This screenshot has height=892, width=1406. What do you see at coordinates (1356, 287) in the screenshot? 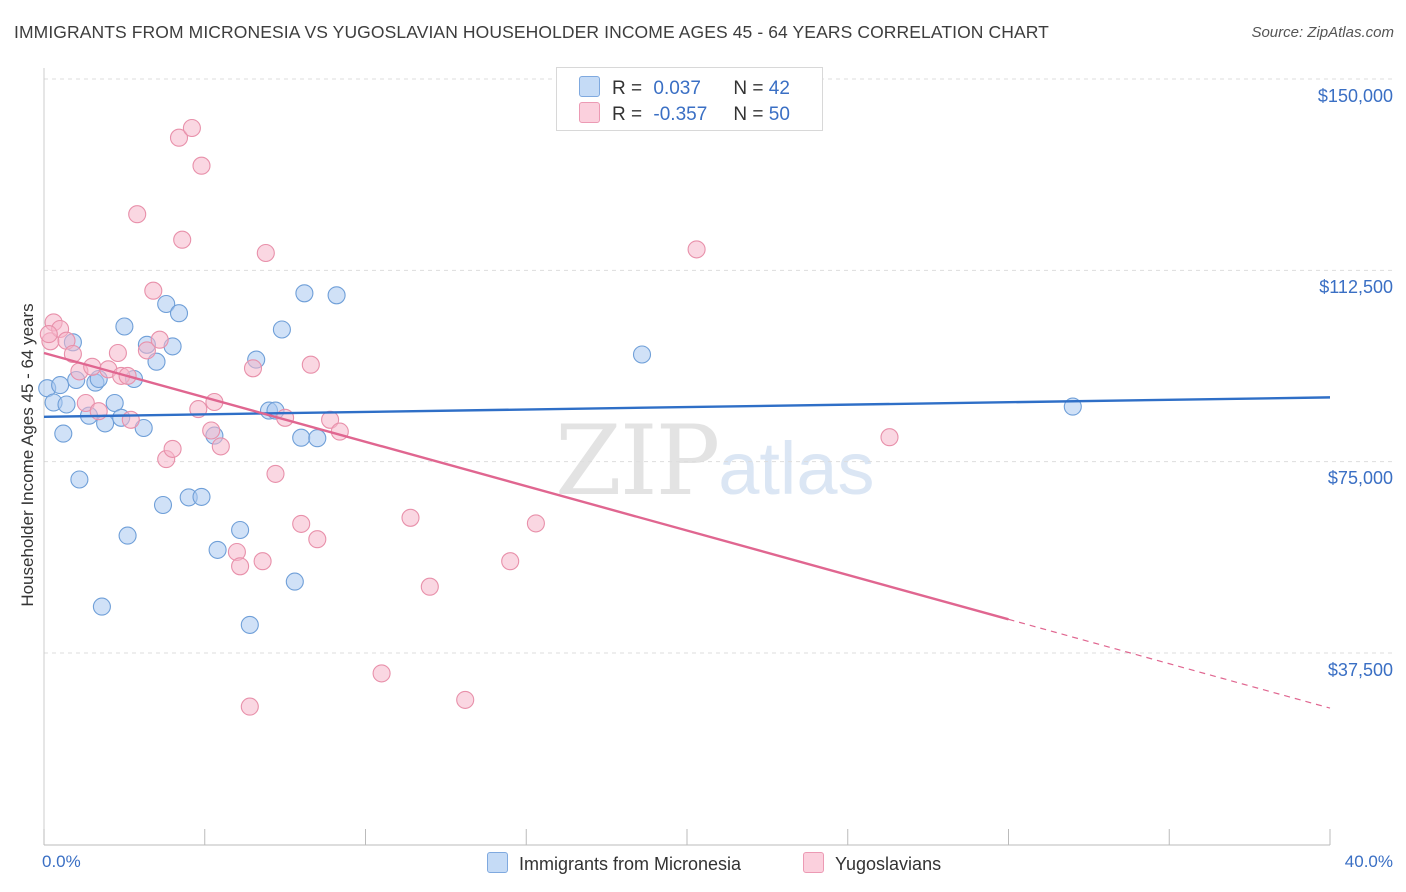
I see `y-tick-label: $112,500` at bounding box center [1356, 287].